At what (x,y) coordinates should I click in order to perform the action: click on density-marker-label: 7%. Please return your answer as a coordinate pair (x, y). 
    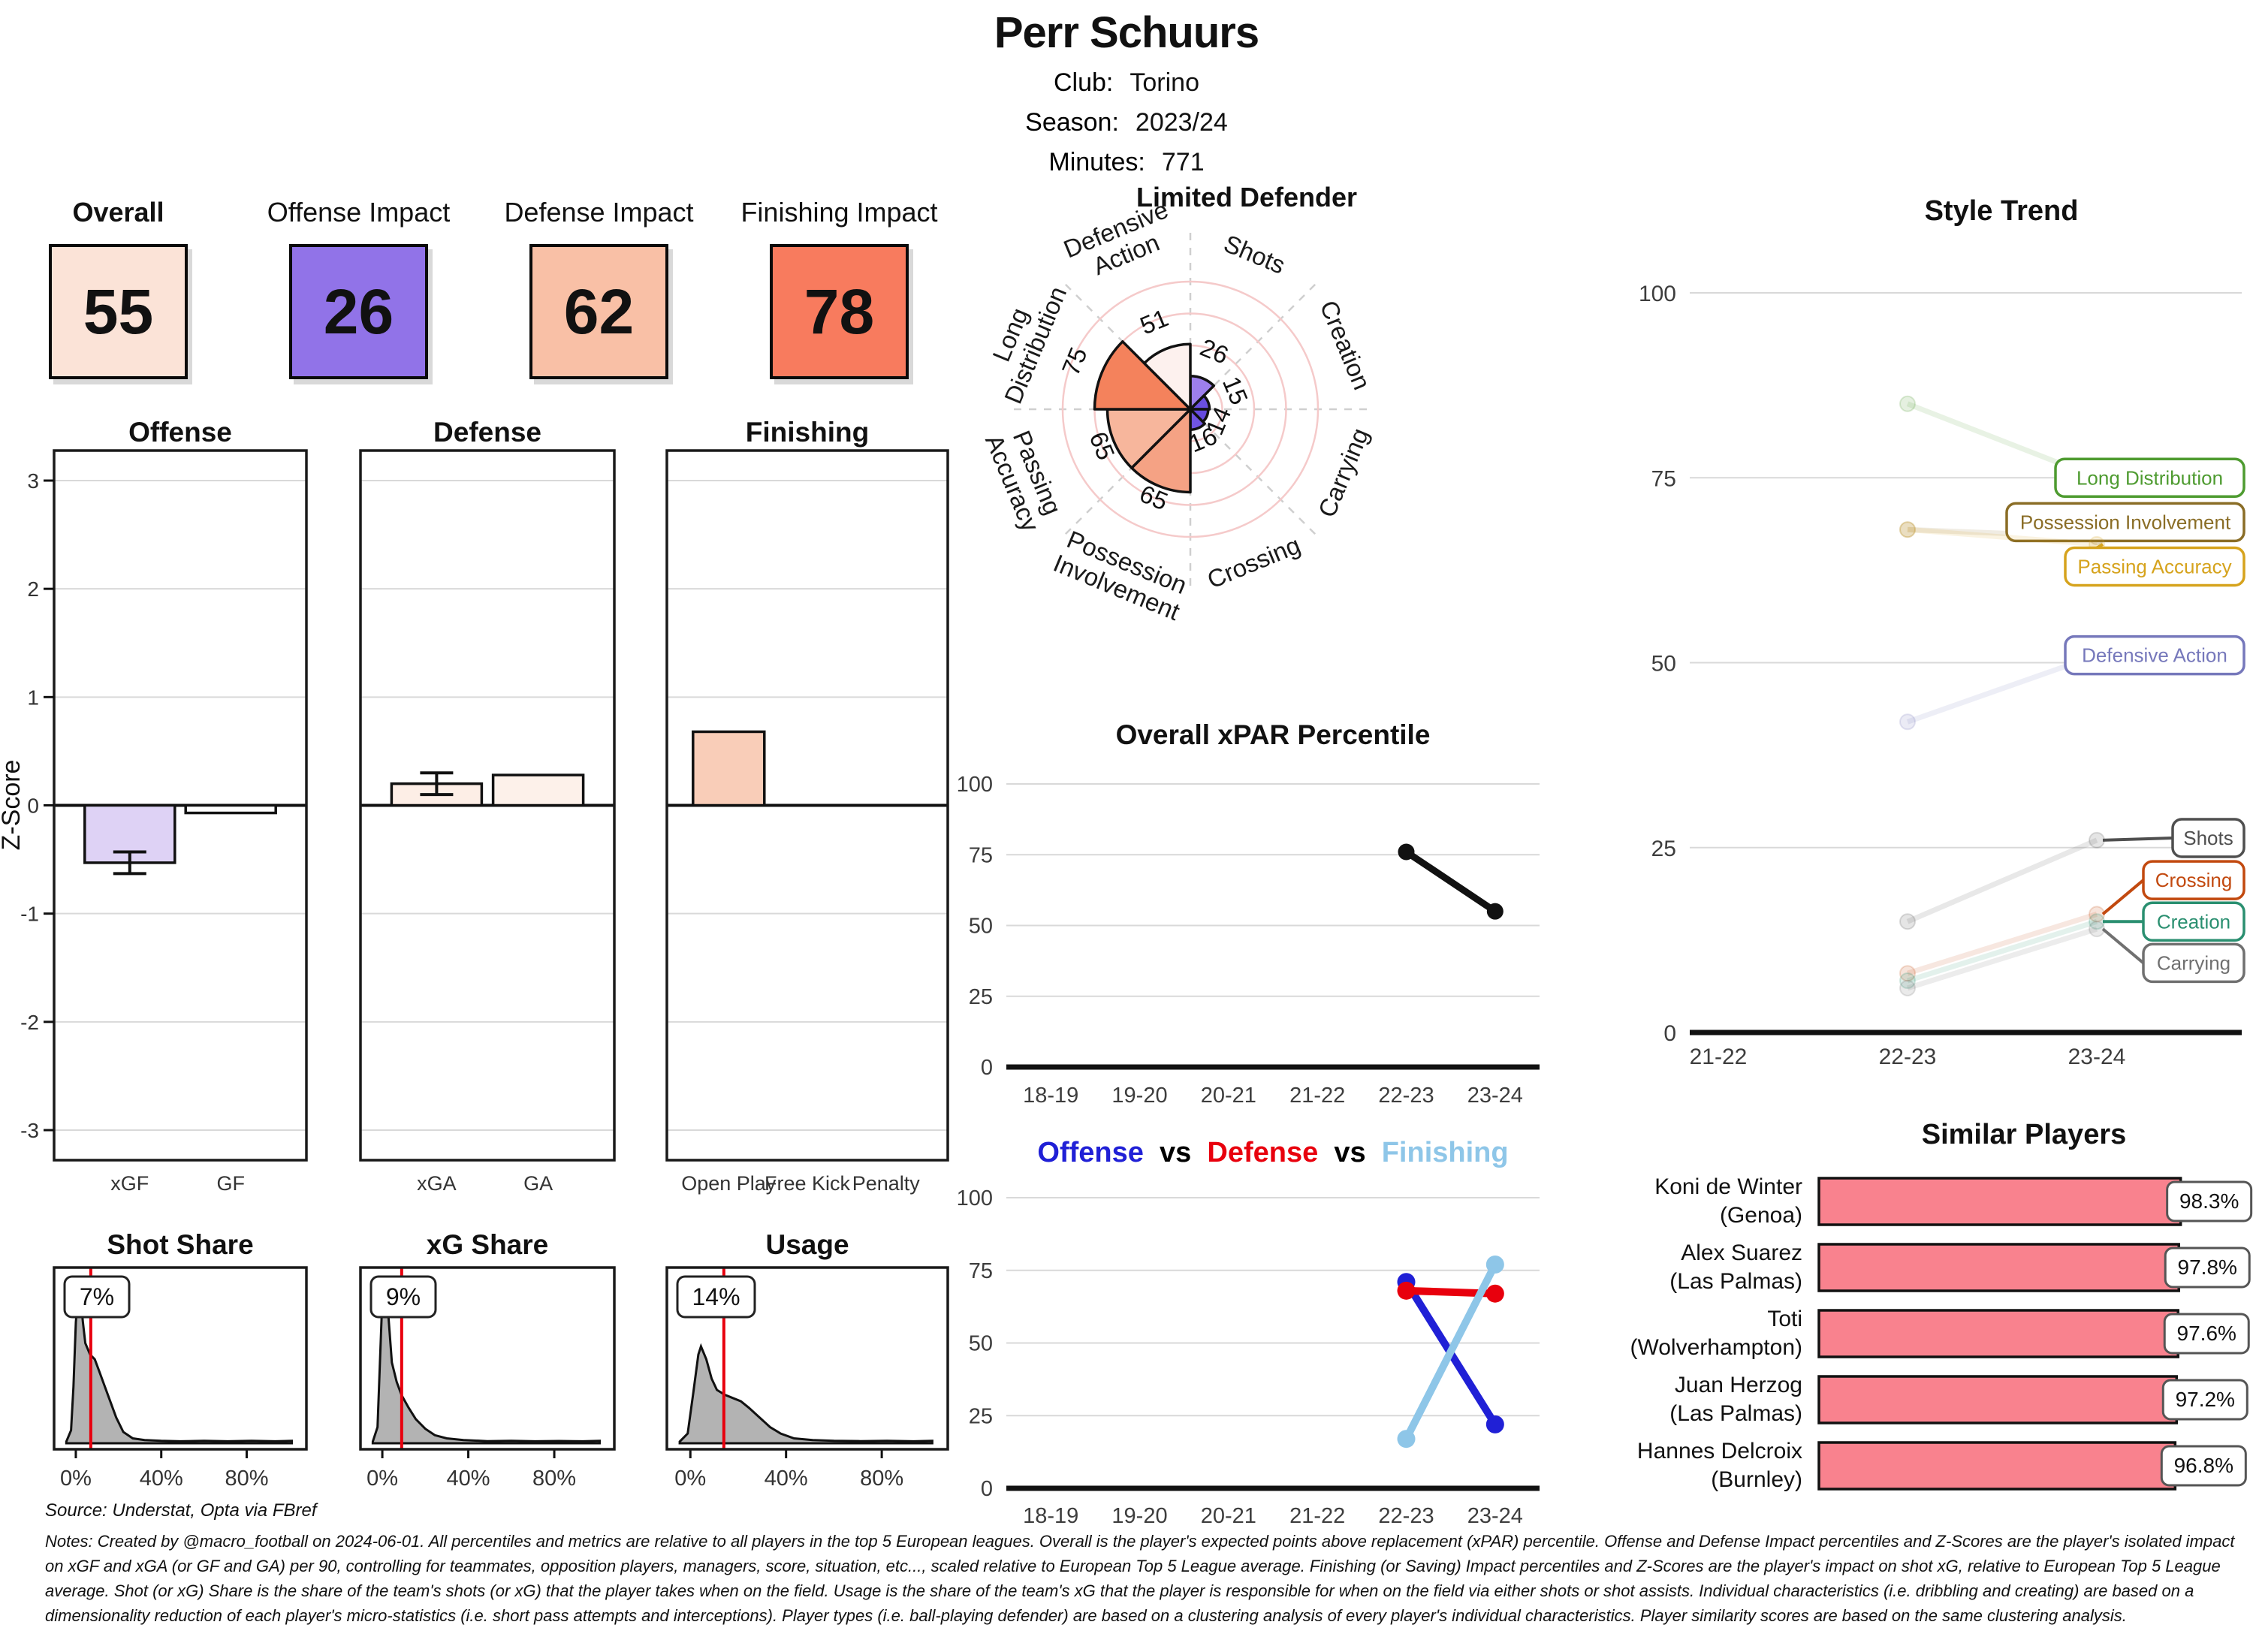
    Looking at the image, I should click on (97, 1296).